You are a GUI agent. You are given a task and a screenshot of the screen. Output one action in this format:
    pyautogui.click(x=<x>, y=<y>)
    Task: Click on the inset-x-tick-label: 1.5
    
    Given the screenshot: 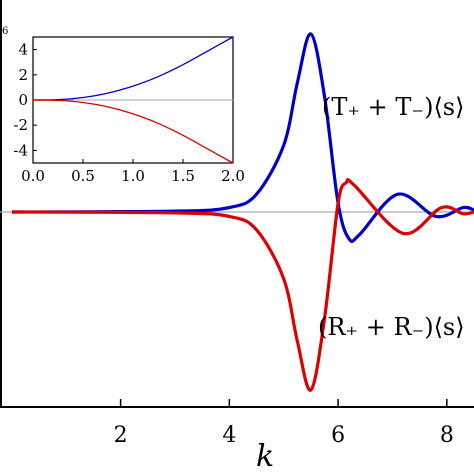 What is the action you would take?
    pyautogui.click(x=183, y=176)
    